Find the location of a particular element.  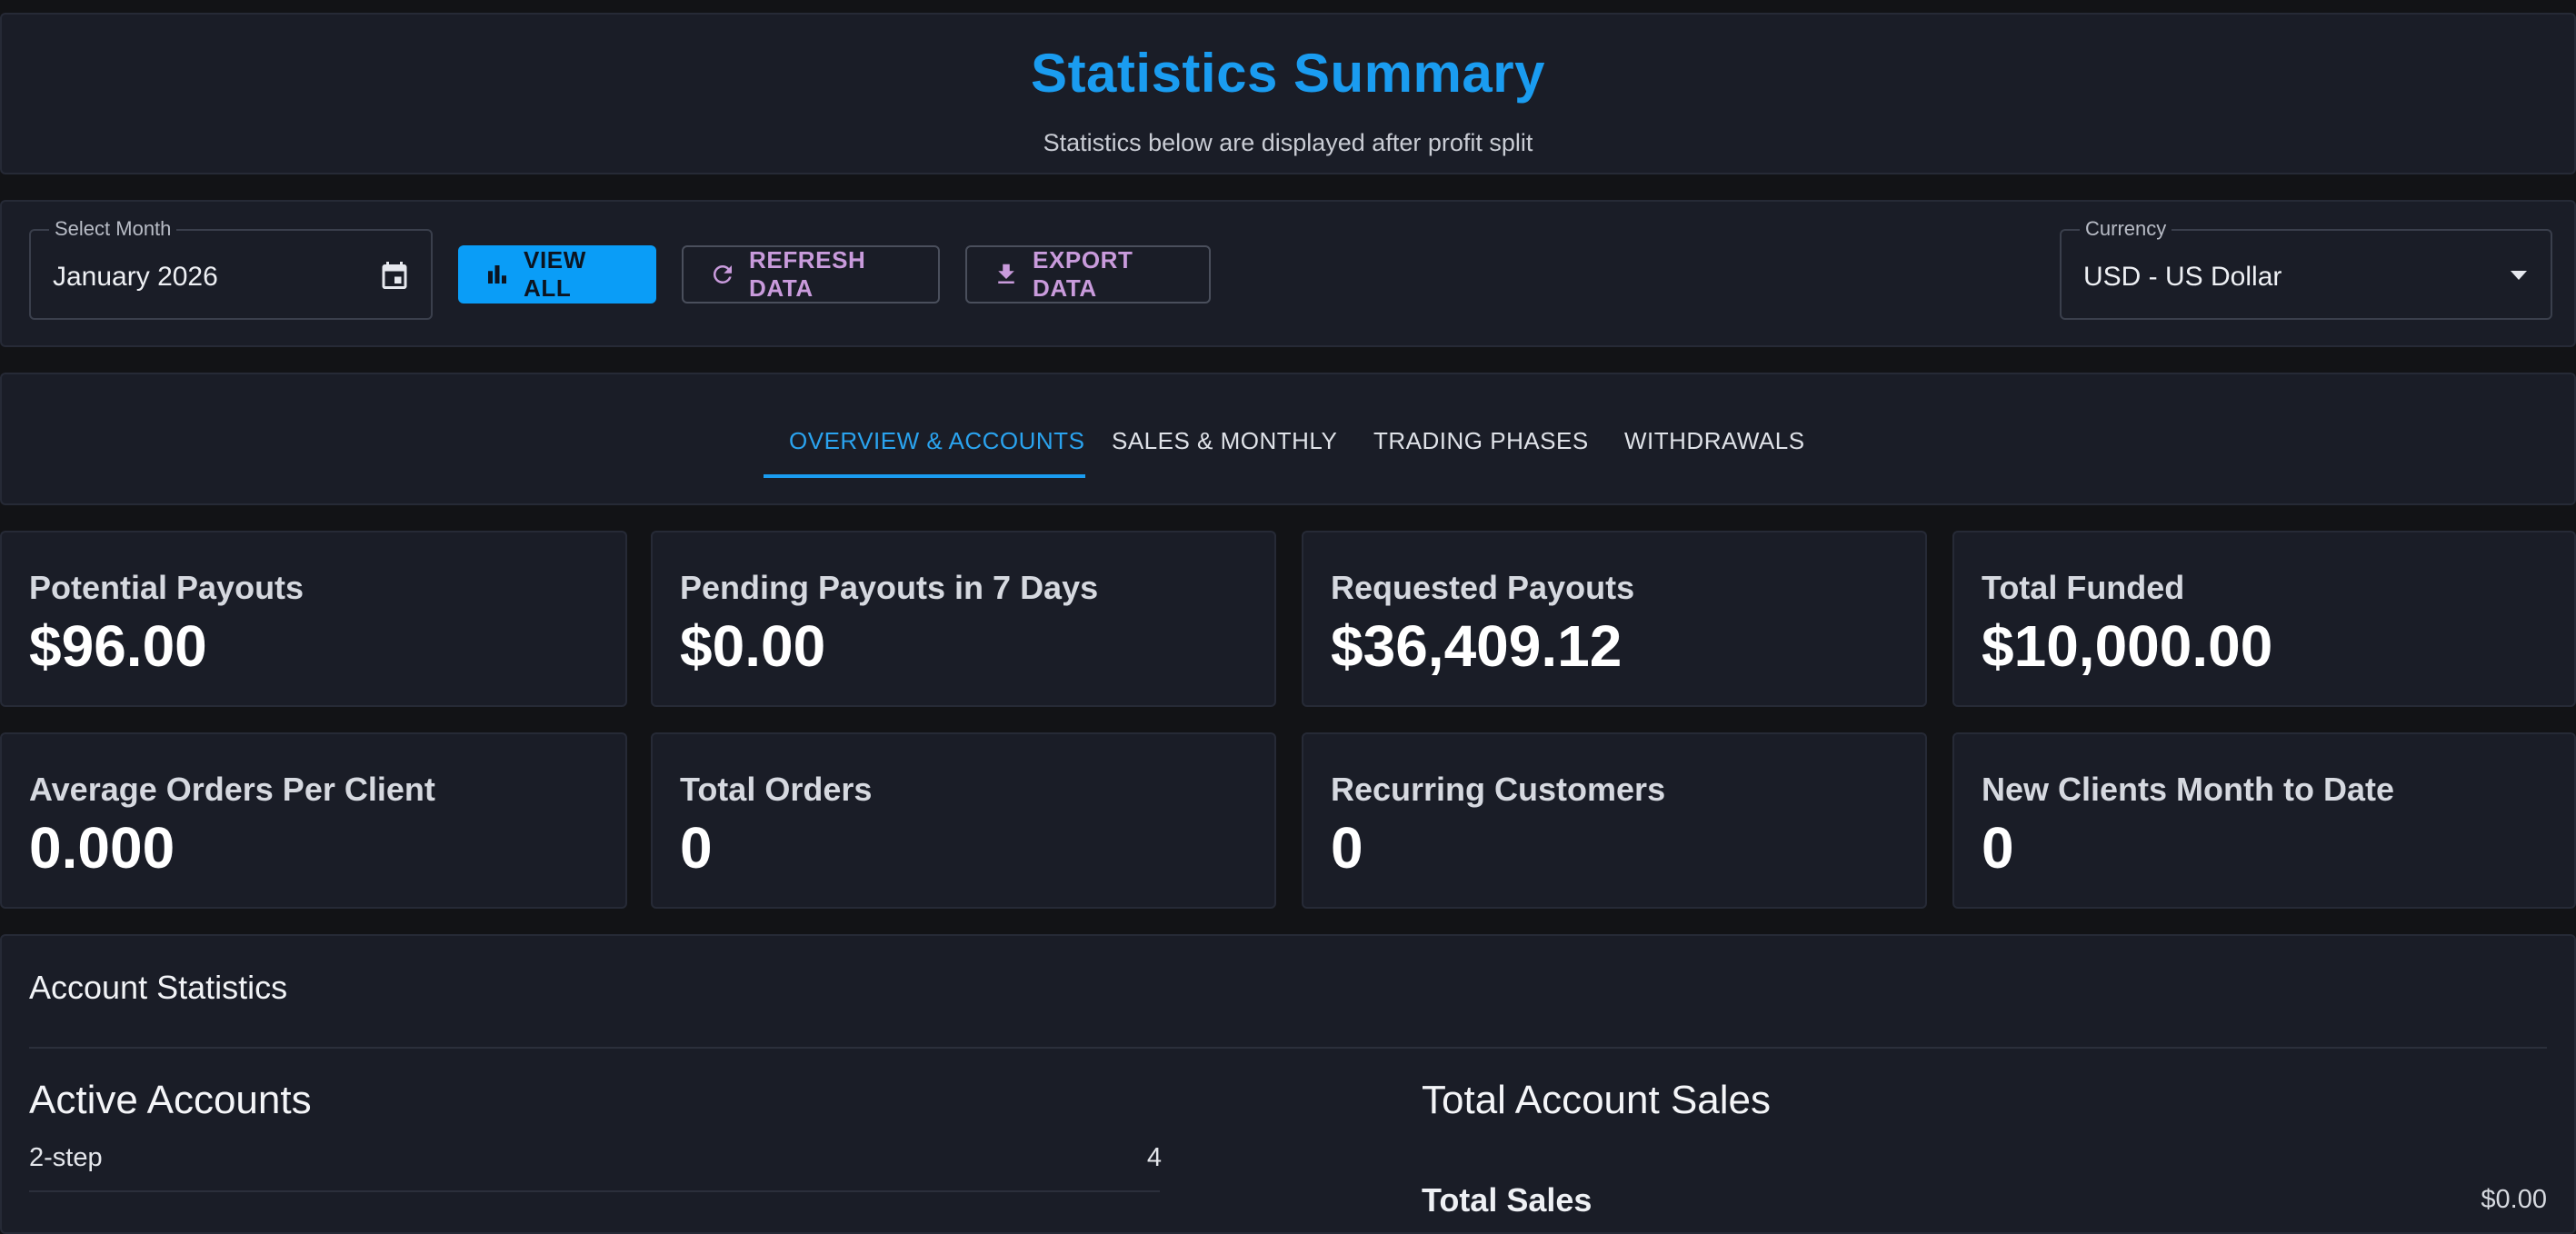

stat-card-potential-payouts: Potential Payouts $96.00 is located at coordinates (313, 619).